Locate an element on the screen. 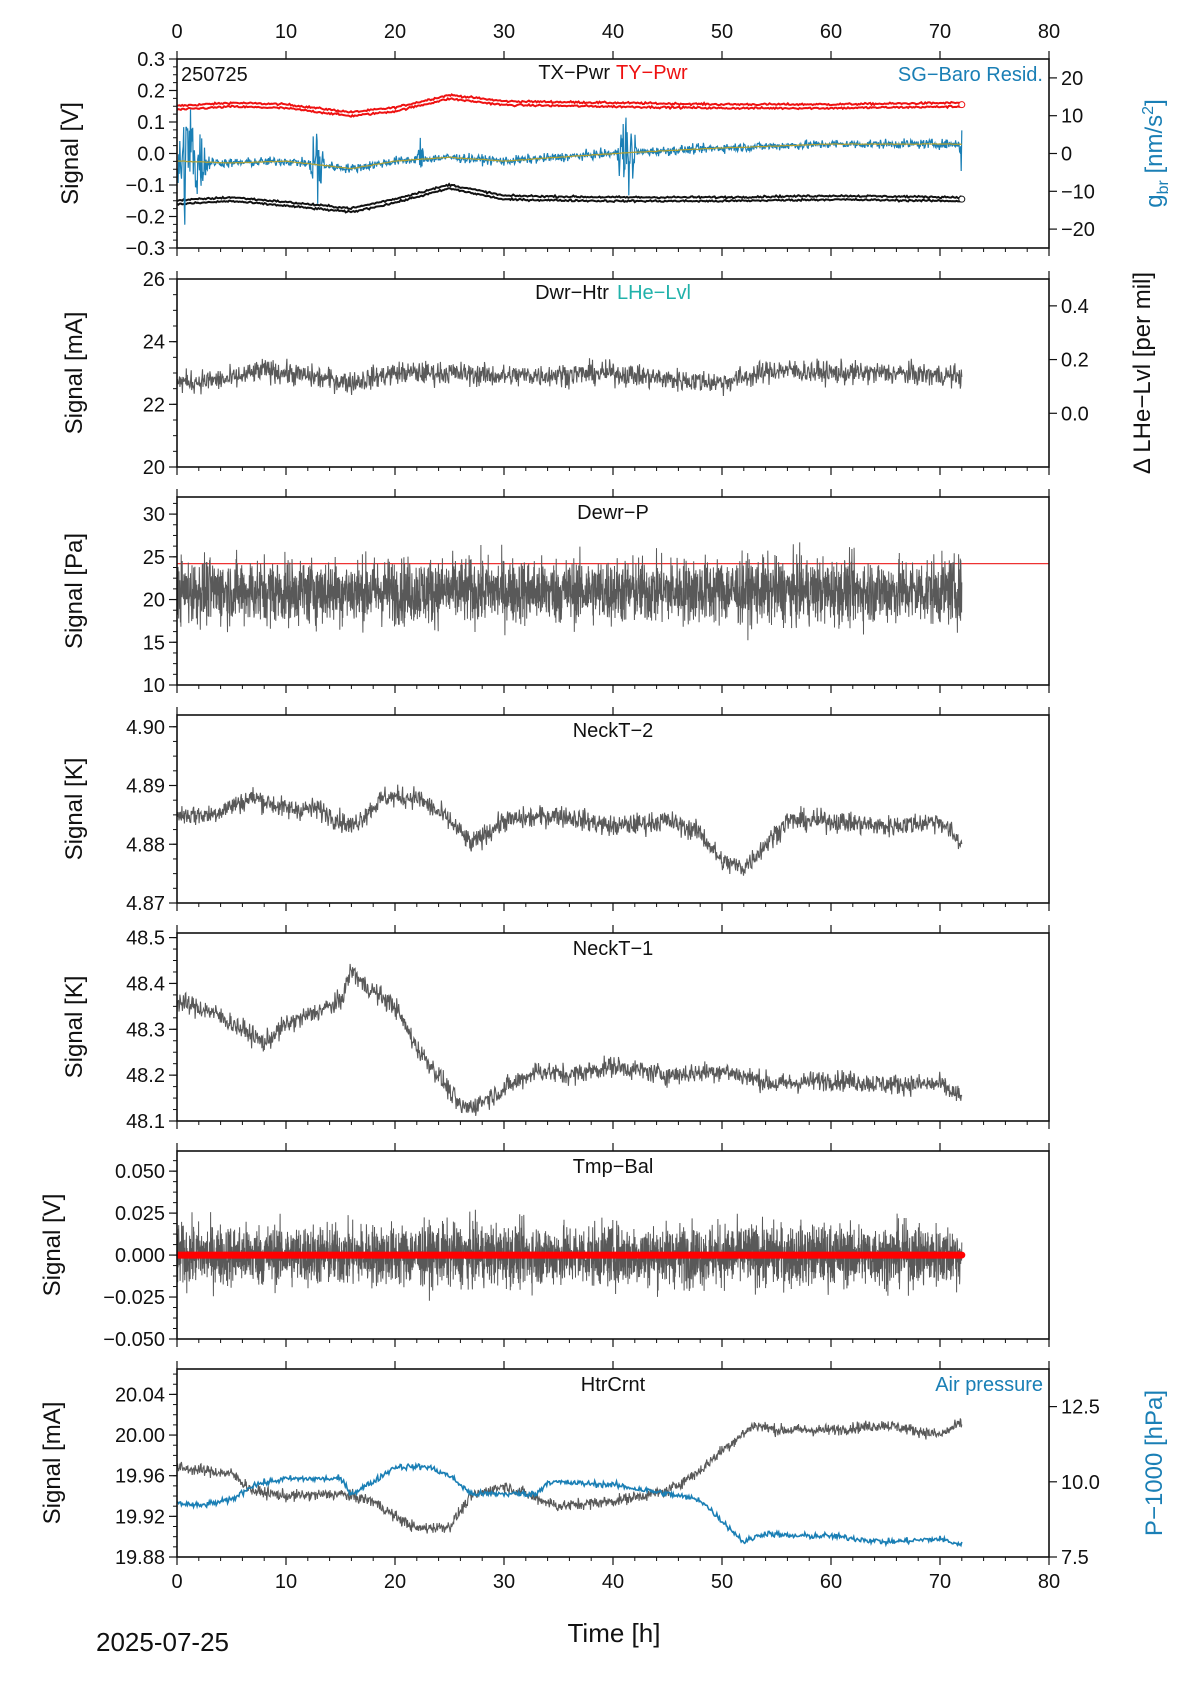 This screenshot has height=1684, width=1190. y-tick-label: 0.025 is located at coordinates (140, 1214).